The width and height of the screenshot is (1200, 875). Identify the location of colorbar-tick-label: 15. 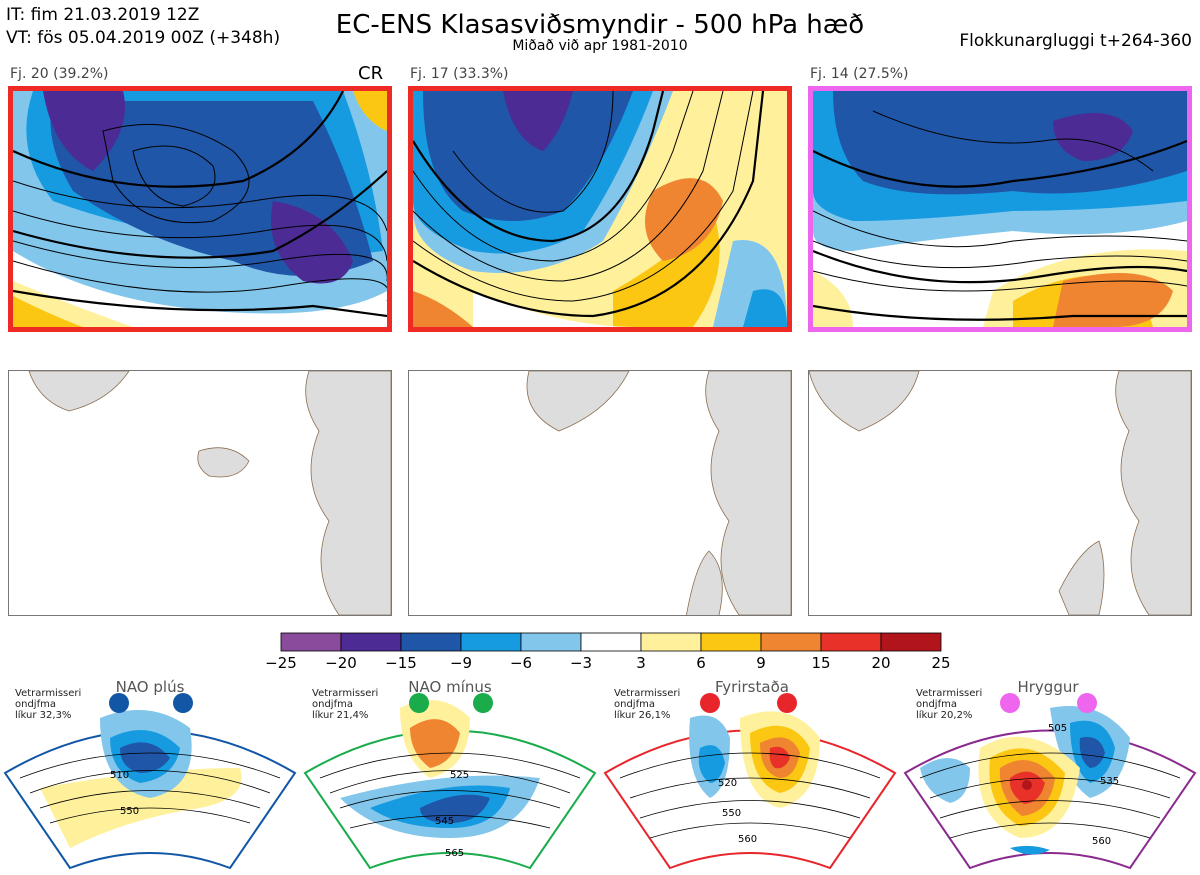
(821, 663).